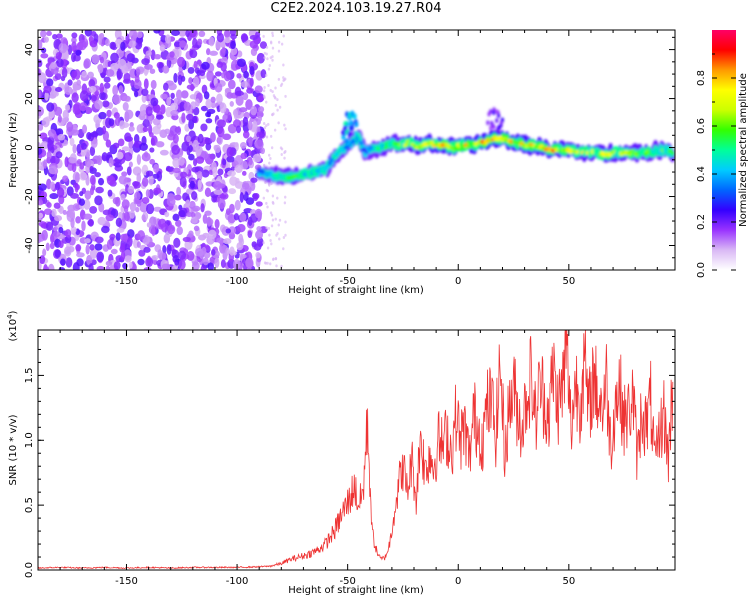  Describe the element at coordinates (743, 150) in the screenshot. I see `colorbar-label: Normalized spectral amplitude` at that location.